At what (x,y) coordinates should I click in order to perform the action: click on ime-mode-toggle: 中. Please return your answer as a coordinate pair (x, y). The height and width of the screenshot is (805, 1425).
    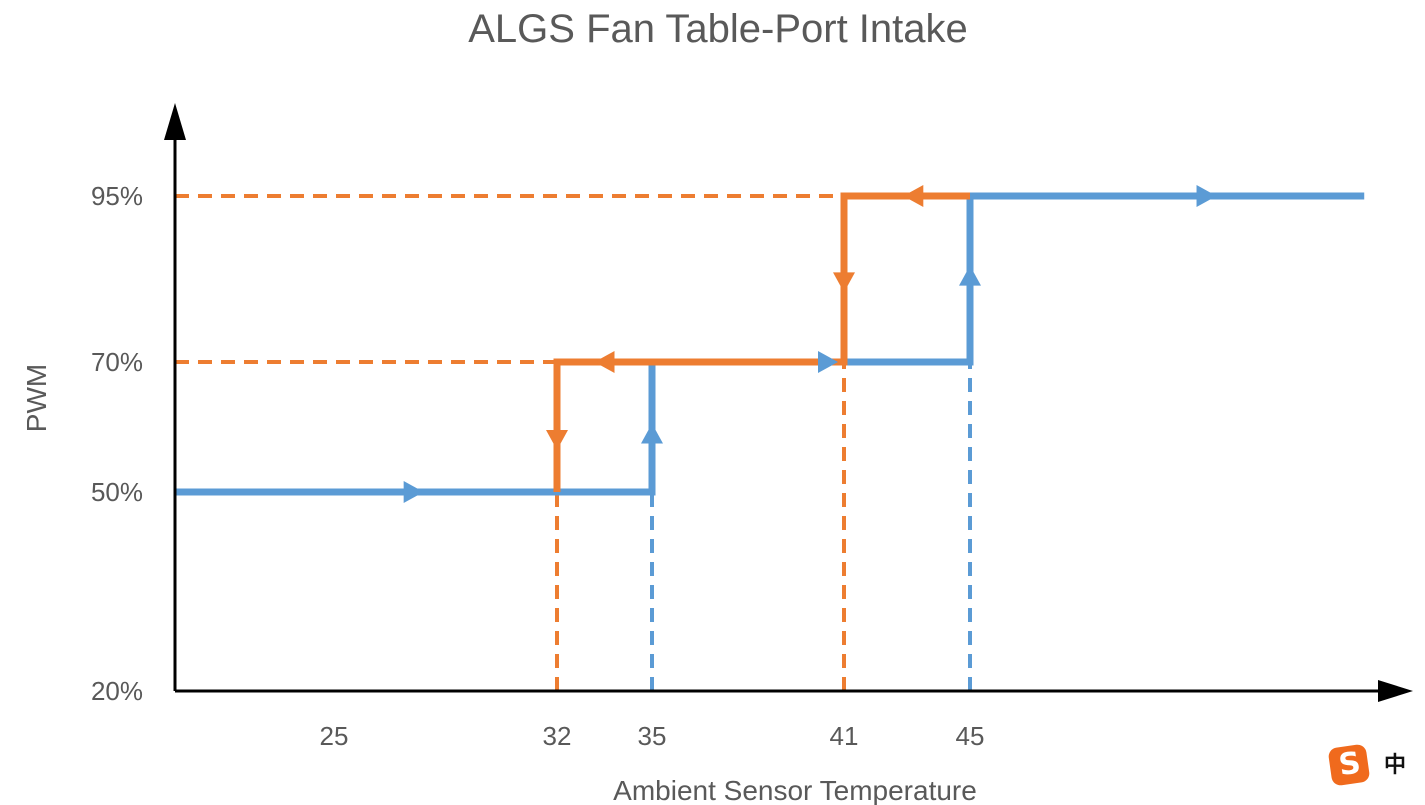
    Looking at the image, I should click on (1395, 766).